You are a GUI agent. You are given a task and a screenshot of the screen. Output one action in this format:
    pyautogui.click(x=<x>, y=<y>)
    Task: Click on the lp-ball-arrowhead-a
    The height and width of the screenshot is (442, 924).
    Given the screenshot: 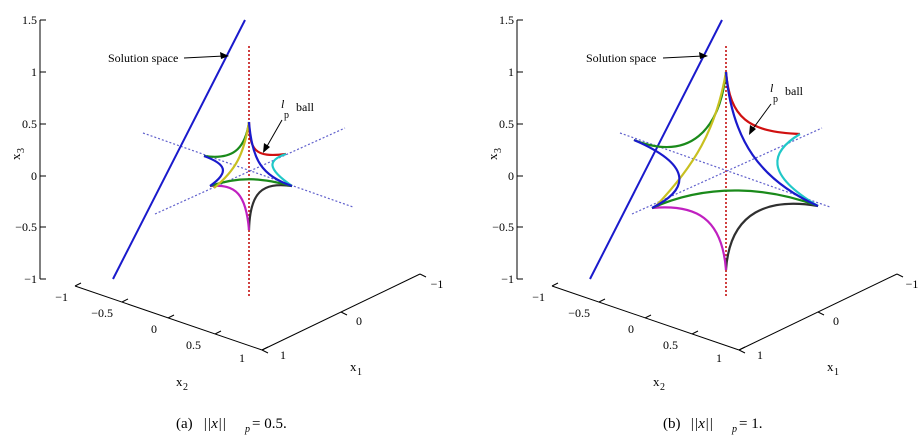 What is the action you would take?
    pyautogui.click(x=266, y=148)
    